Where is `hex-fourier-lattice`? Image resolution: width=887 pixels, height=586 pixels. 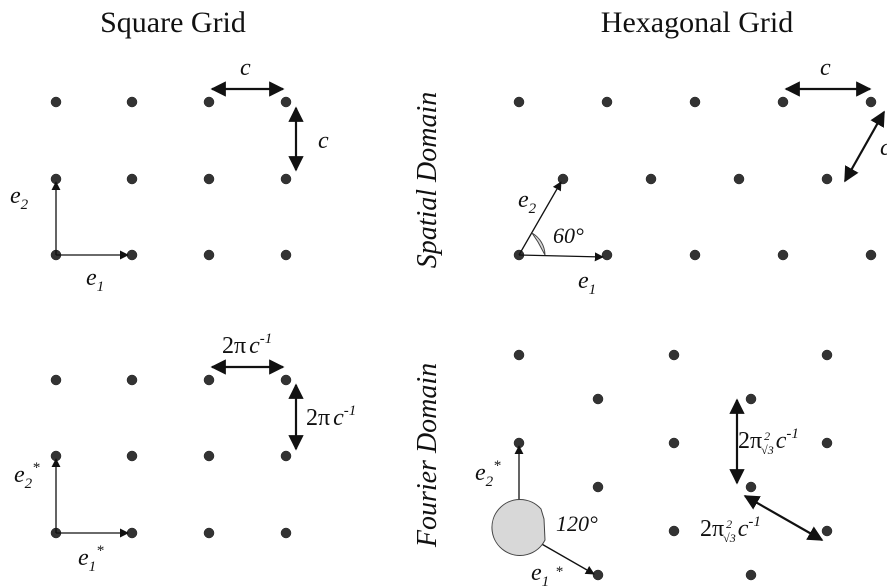
hex-fourier-lattice is located at coordinates (673, 465).